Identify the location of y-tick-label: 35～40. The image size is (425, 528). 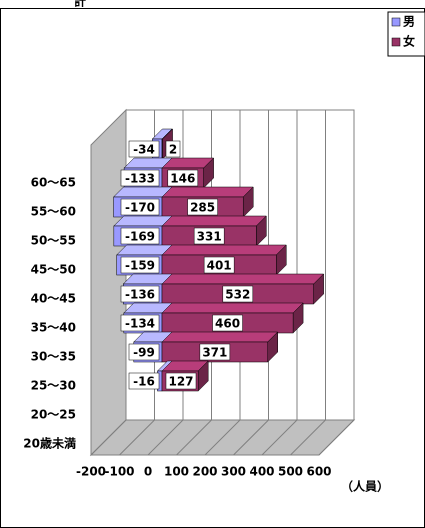
(53, 328).